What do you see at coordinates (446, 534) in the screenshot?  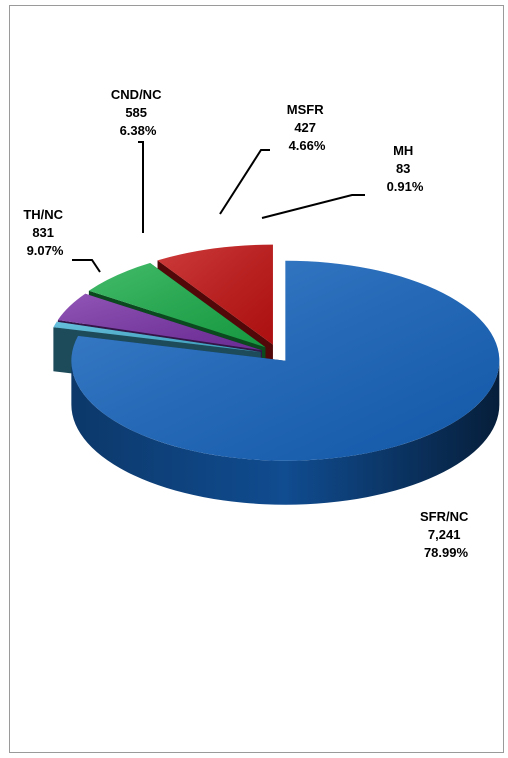 I see `label-sfr-nc: SFR/NC 7,241 78.99%` at bounding box center [446, 534].